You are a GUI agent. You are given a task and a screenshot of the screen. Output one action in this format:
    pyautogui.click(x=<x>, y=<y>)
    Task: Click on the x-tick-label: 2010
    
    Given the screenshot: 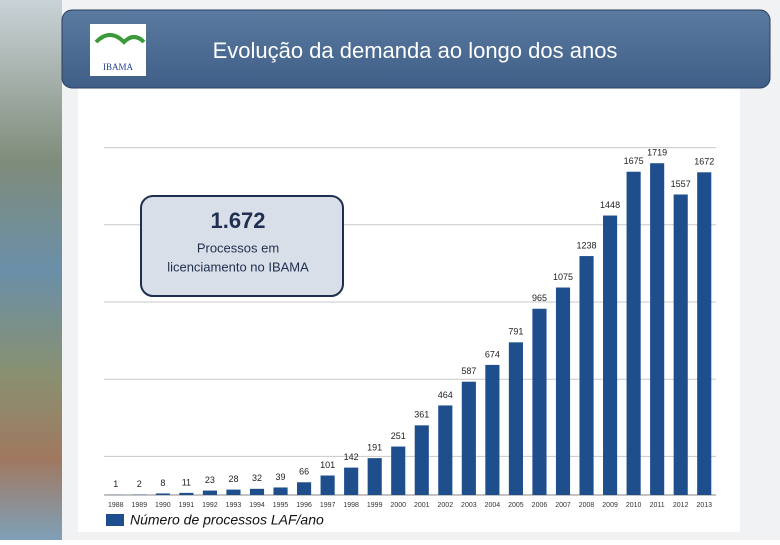 What is the action you would take?
    pyautogui.click(x=634, y=505)
    